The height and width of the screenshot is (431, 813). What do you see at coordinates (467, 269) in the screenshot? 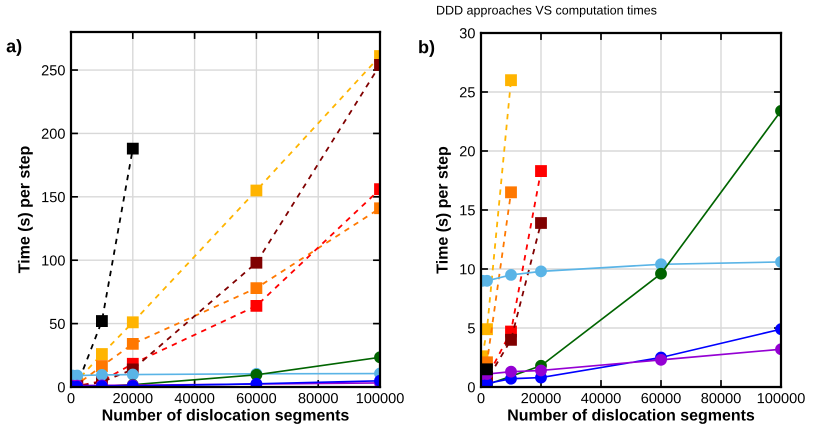
I see `y-tick-label: 10` at bounding box center [467, 269].